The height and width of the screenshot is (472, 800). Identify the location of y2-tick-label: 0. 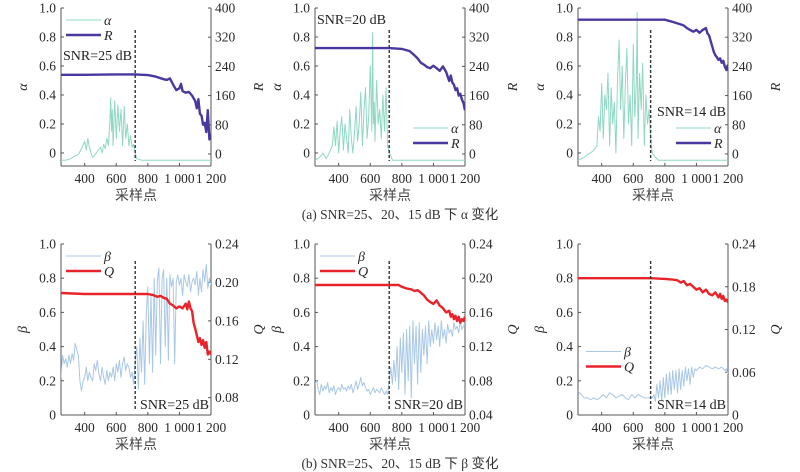
(218, 153).